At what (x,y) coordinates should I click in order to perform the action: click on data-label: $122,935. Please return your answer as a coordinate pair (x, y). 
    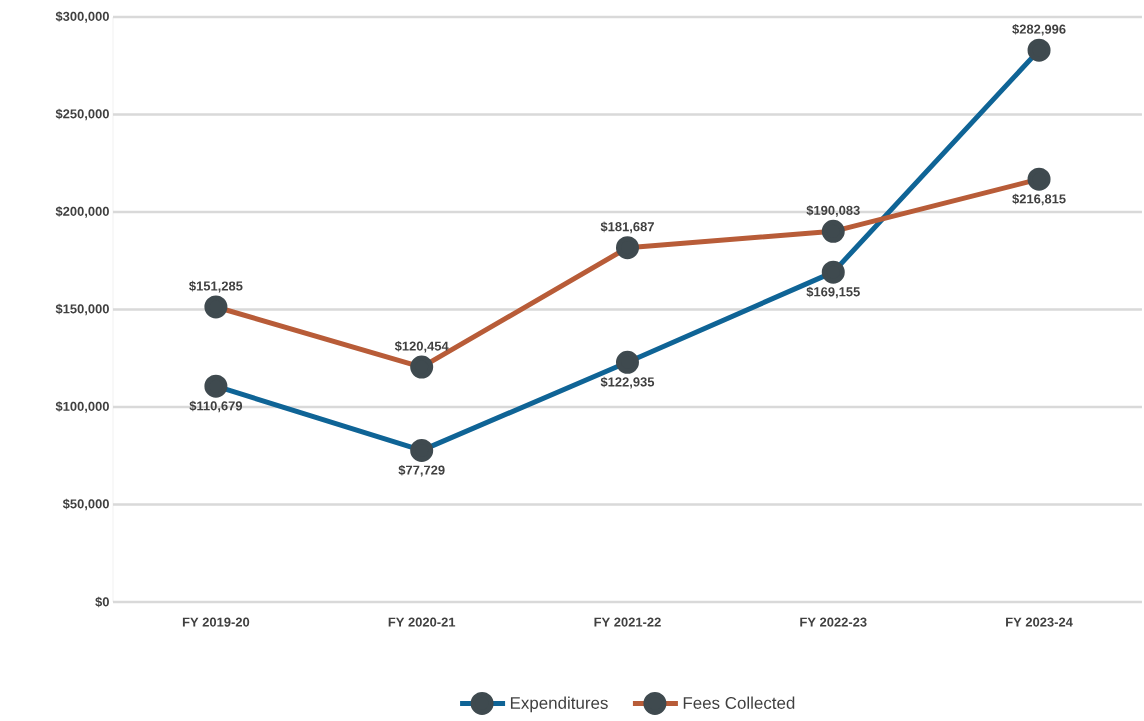
    Looking at the image, I should click on (627, 382).